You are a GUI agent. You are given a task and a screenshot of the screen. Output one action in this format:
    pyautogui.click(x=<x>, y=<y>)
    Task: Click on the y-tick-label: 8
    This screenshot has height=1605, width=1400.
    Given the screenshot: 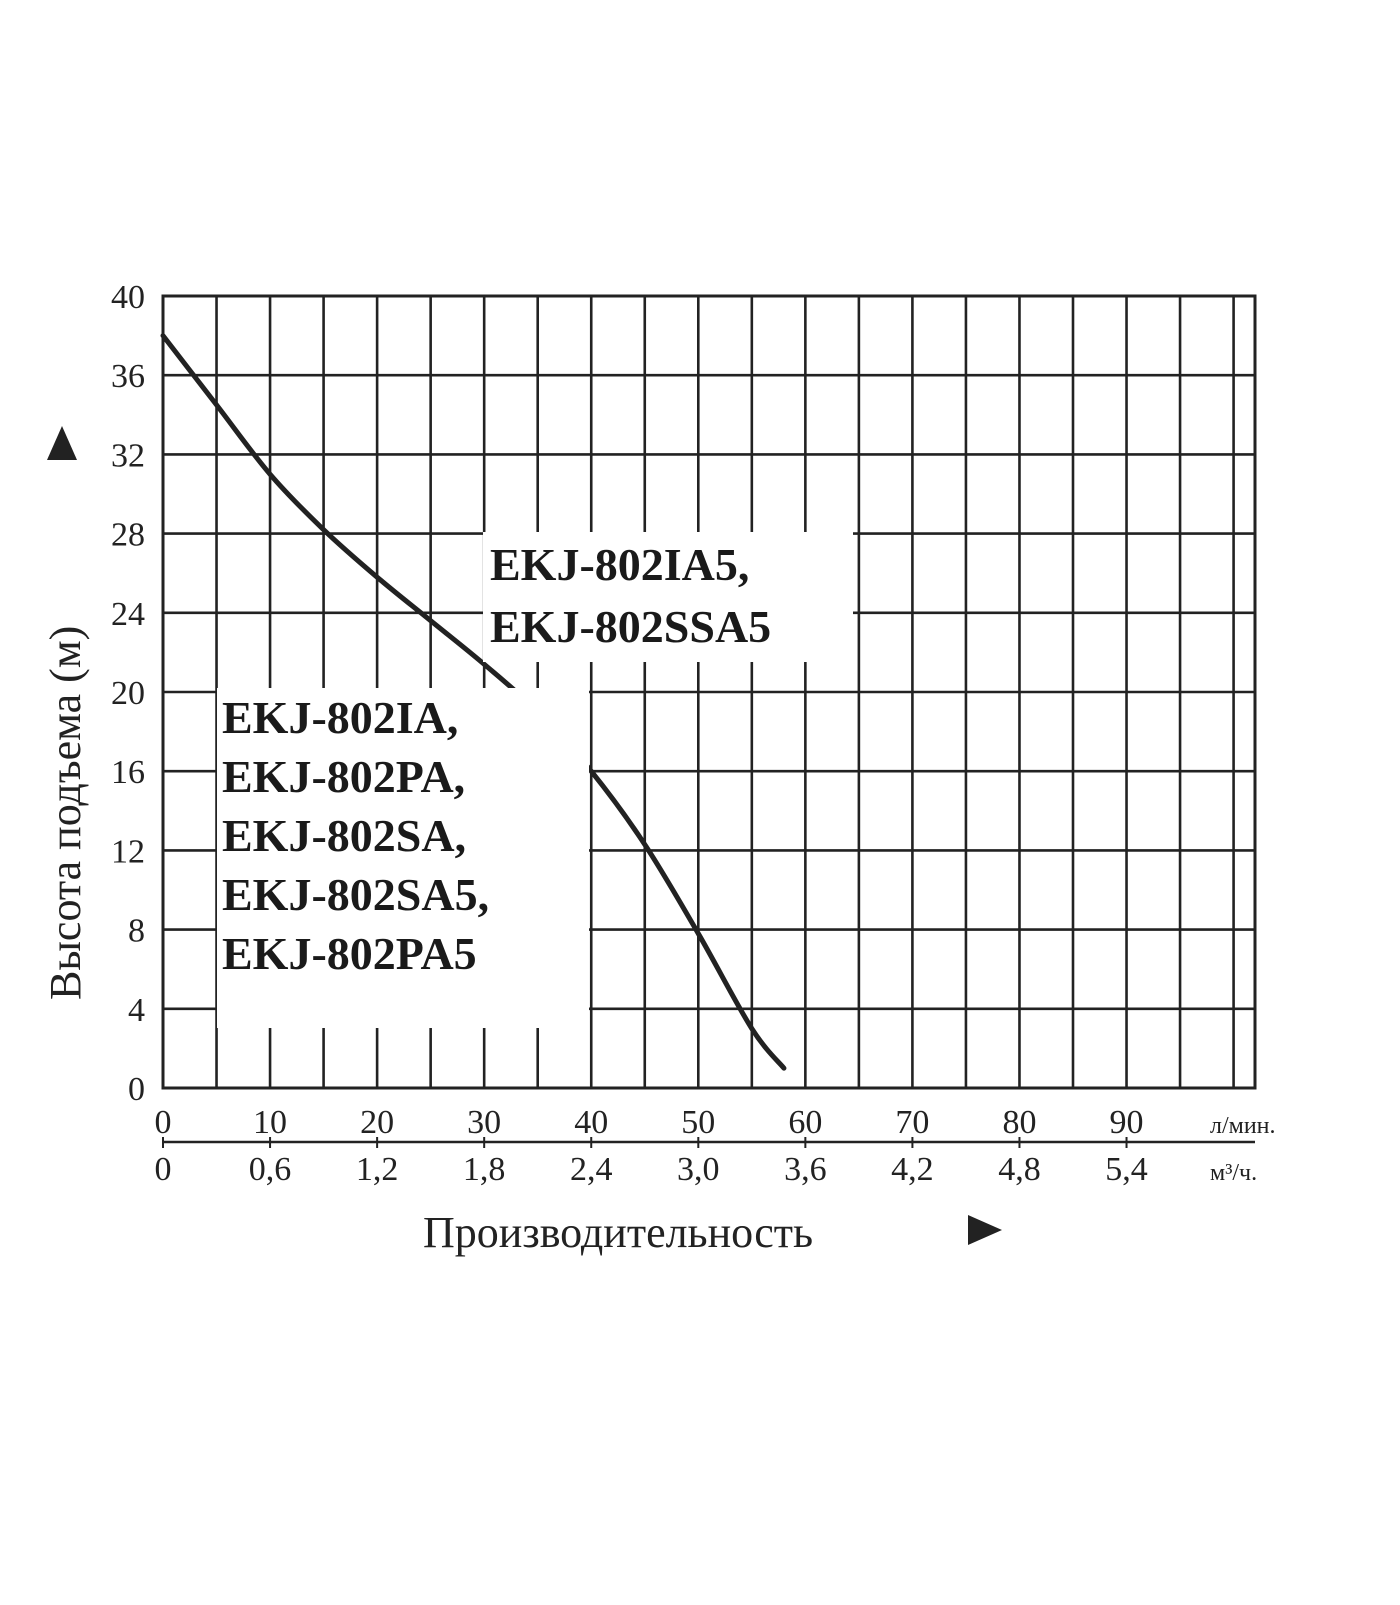 What is the action you would take?
    pyautogui.click(x=136, y=931)
    